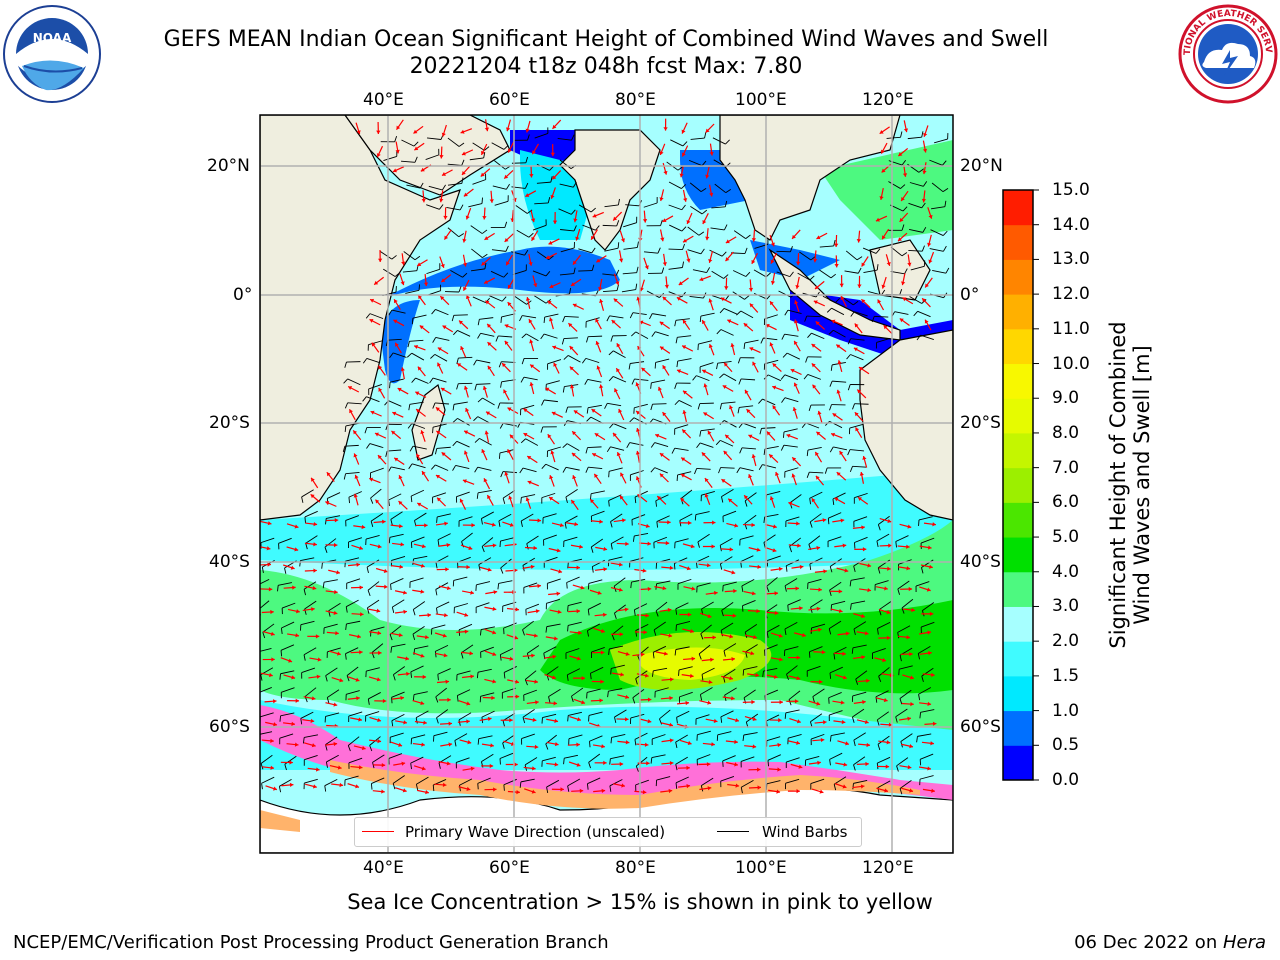  I want to click on borneo-landmass, so click(900, 270).